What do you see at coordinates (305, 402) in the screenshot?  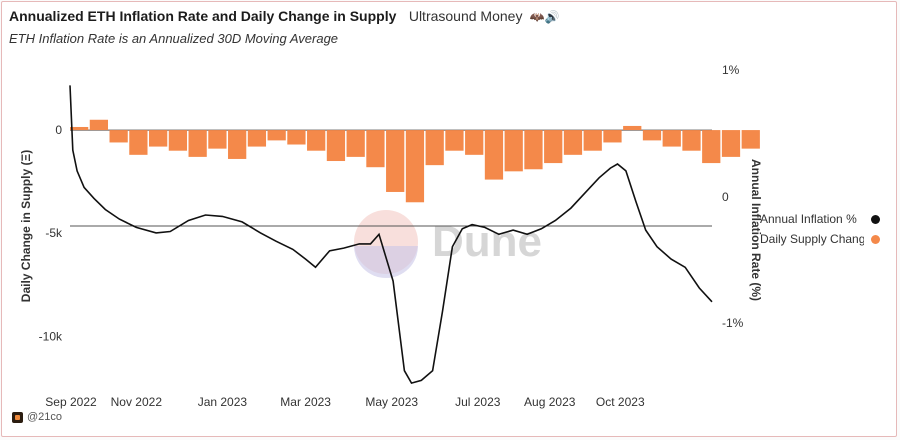 I see `x-tick-label: Mar 2023` at bounding box center [305, 402].